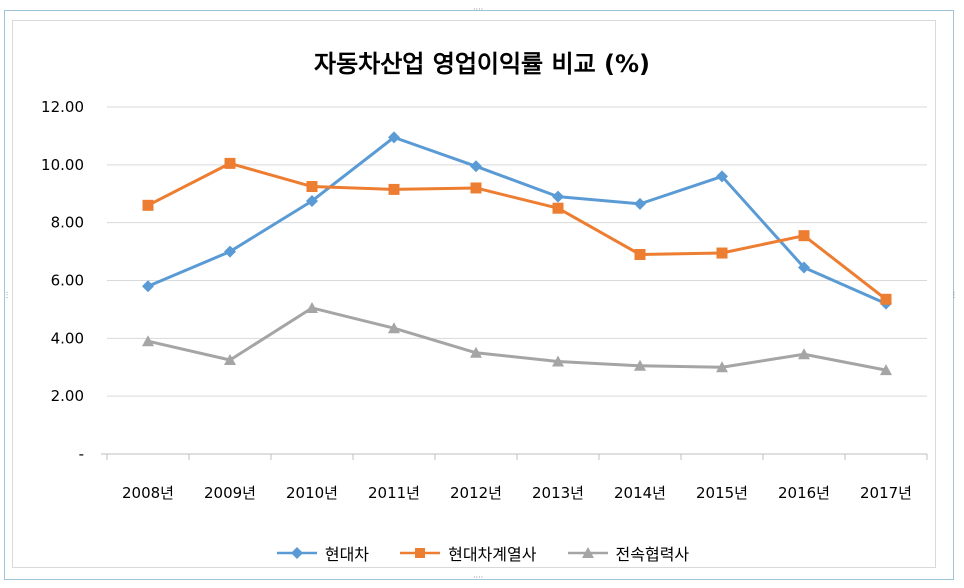 The image size is (964, 588). I want to click on x-tick-label: 2015년, so click(722, 493).